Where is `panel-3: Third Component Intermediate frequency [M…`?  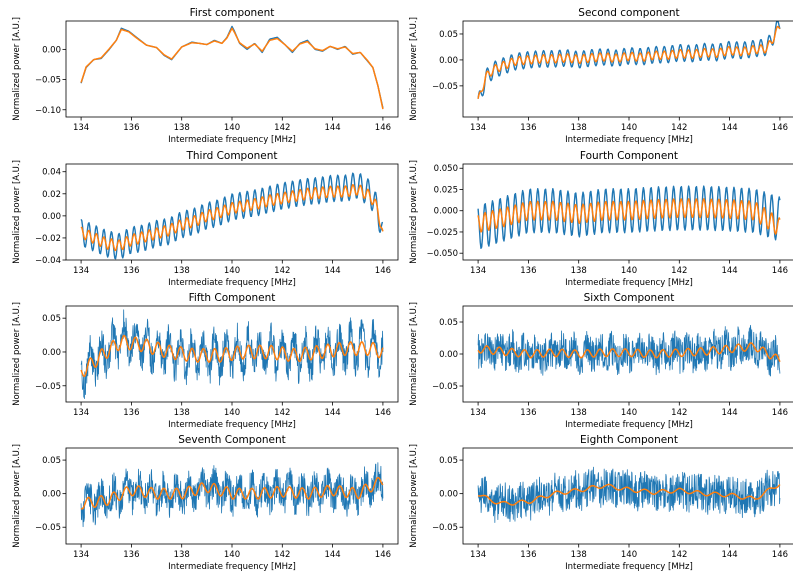 panel-3: Third Component Intermediate frequency [M… is located at coordinates (205, 219).